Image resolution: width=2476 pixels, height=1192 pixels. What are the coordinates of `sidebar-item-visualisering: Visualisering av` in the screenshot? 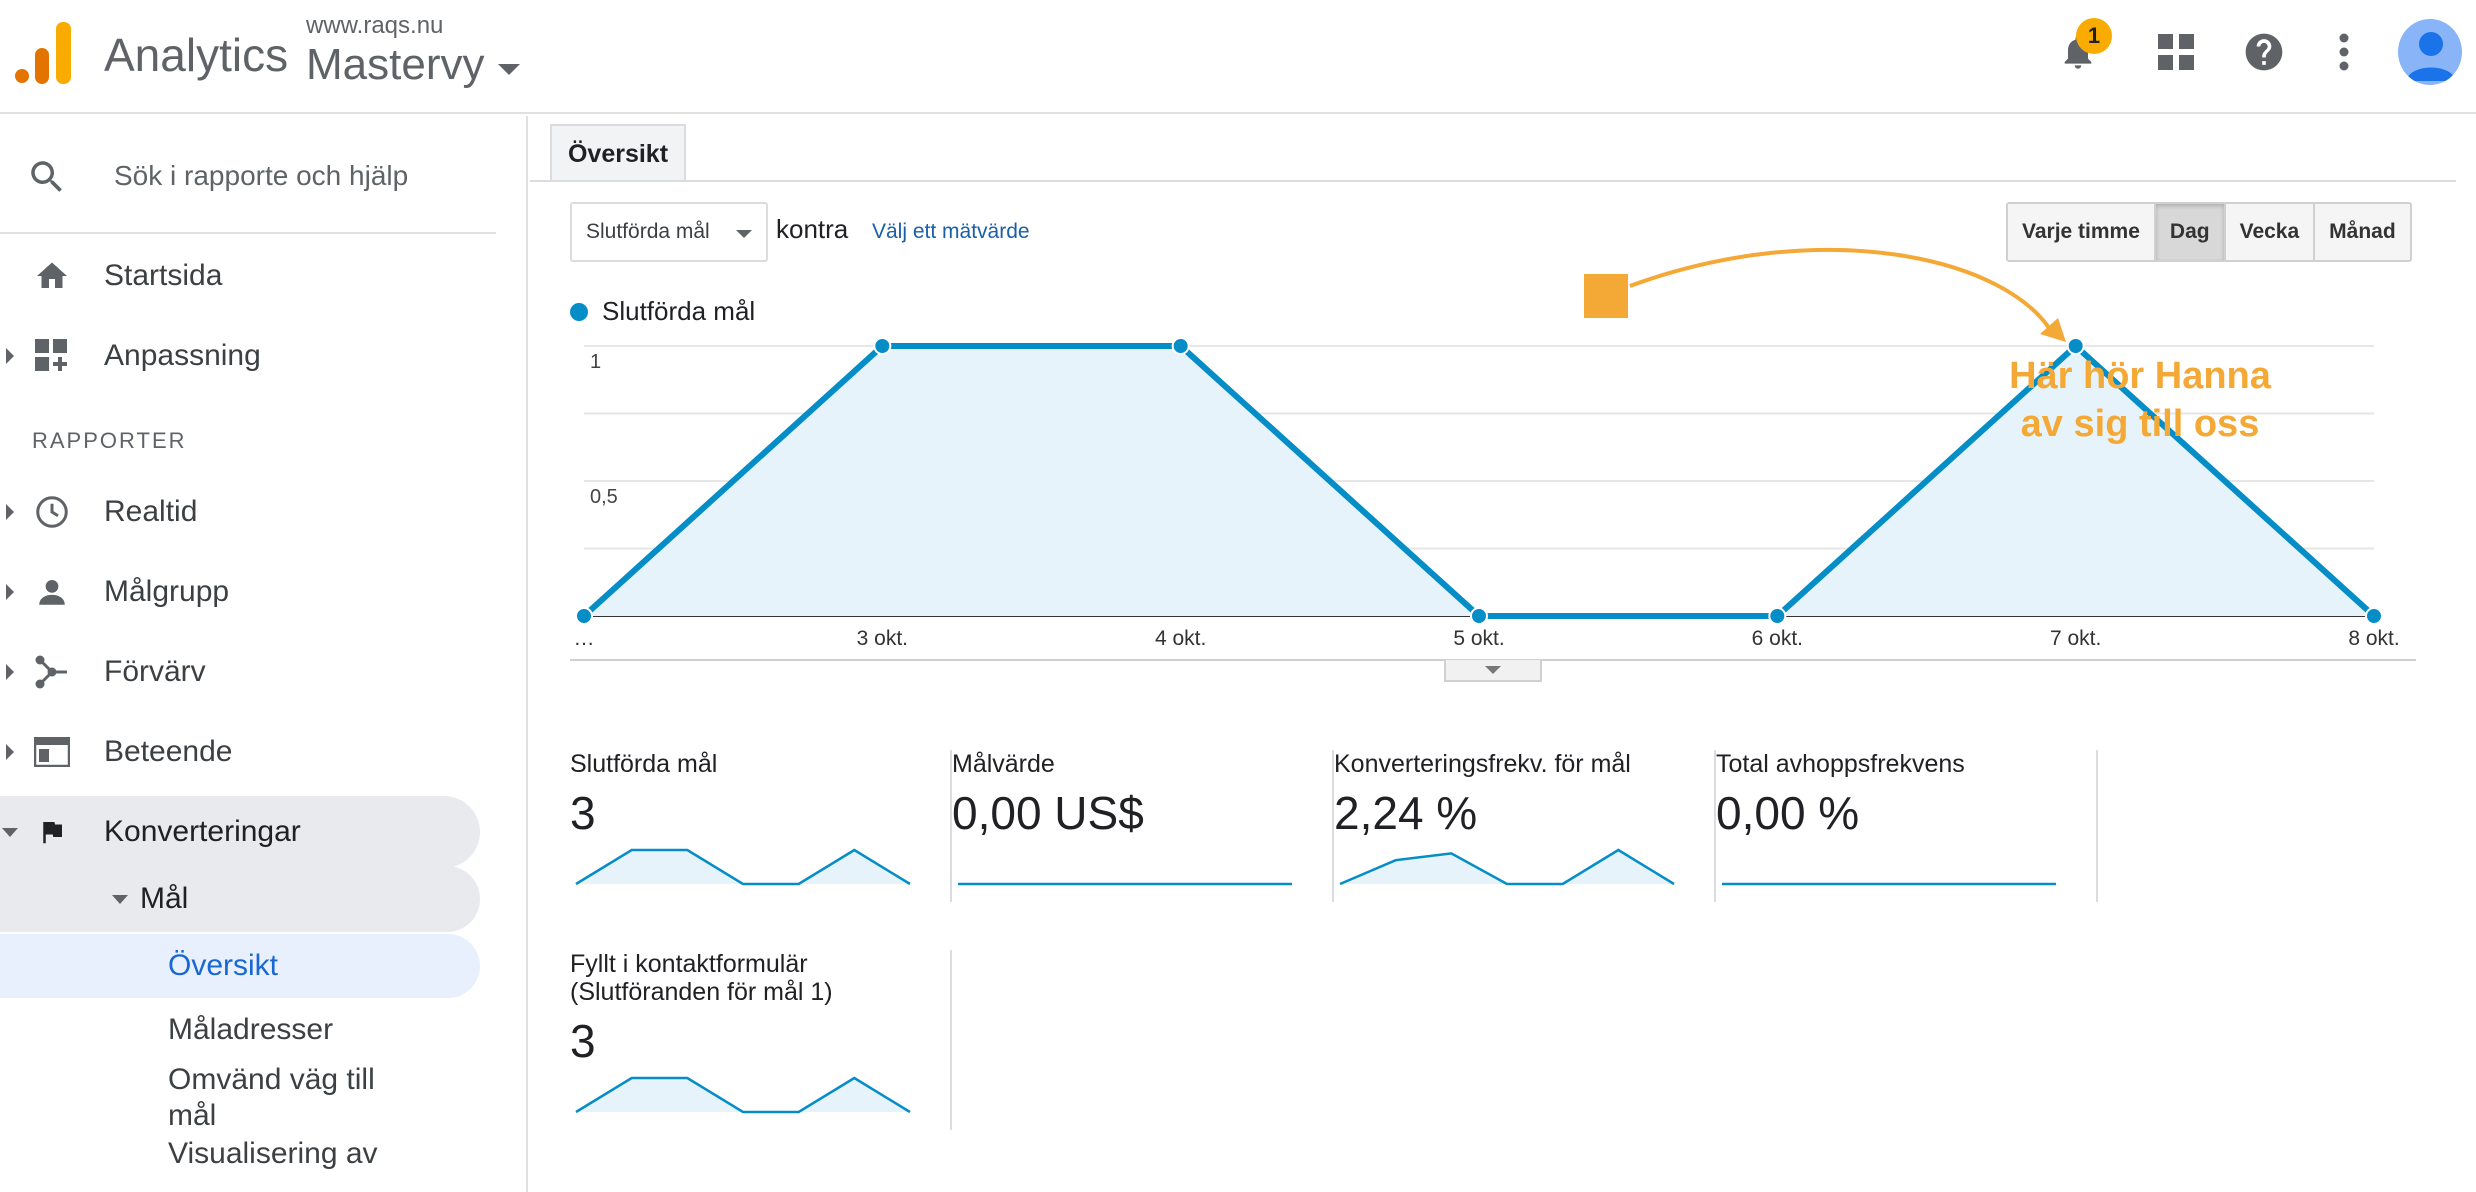 It's located at (248, 1156).